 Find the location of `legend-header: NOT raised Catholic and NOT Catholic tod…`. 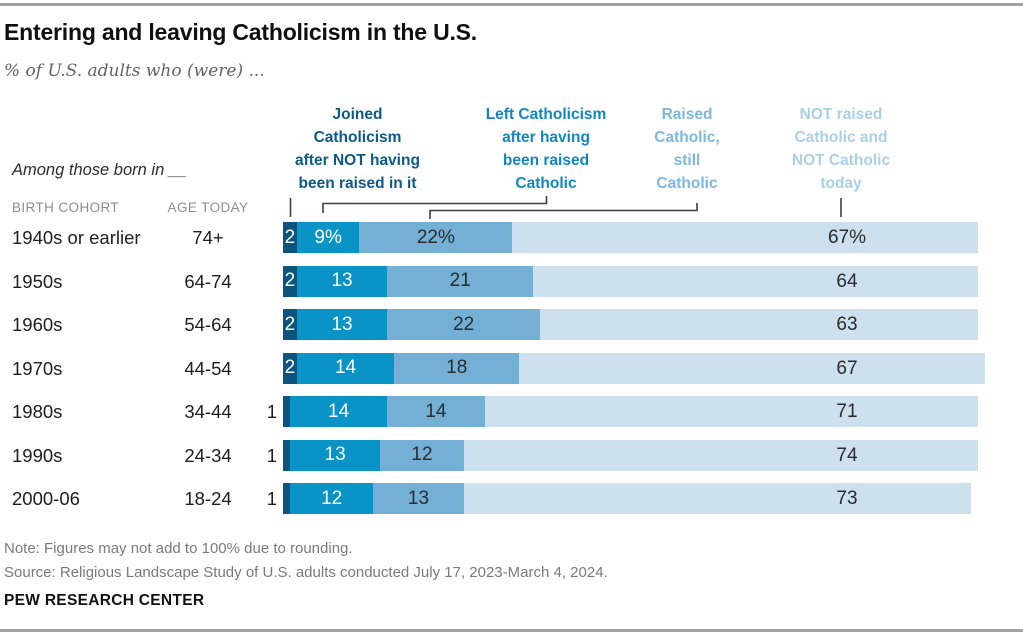

legend-header: NOT raised Catholic and NOT Catholic tod… is located at coordinates (841, 149).